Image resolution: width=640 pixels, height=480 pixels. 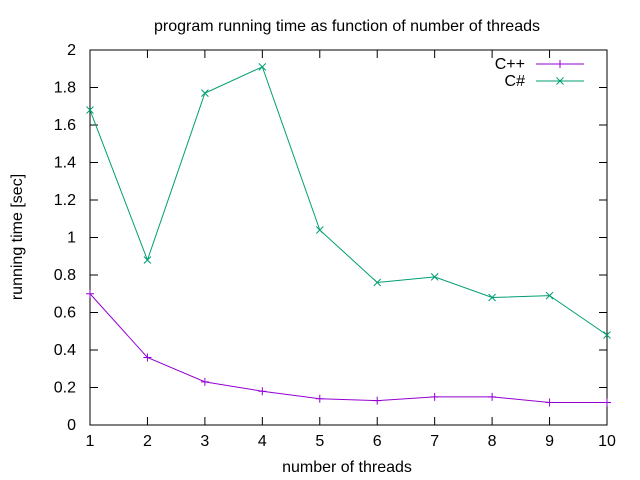 I want to click on y-tick-label: 1.8, so click(x=65, y=88).